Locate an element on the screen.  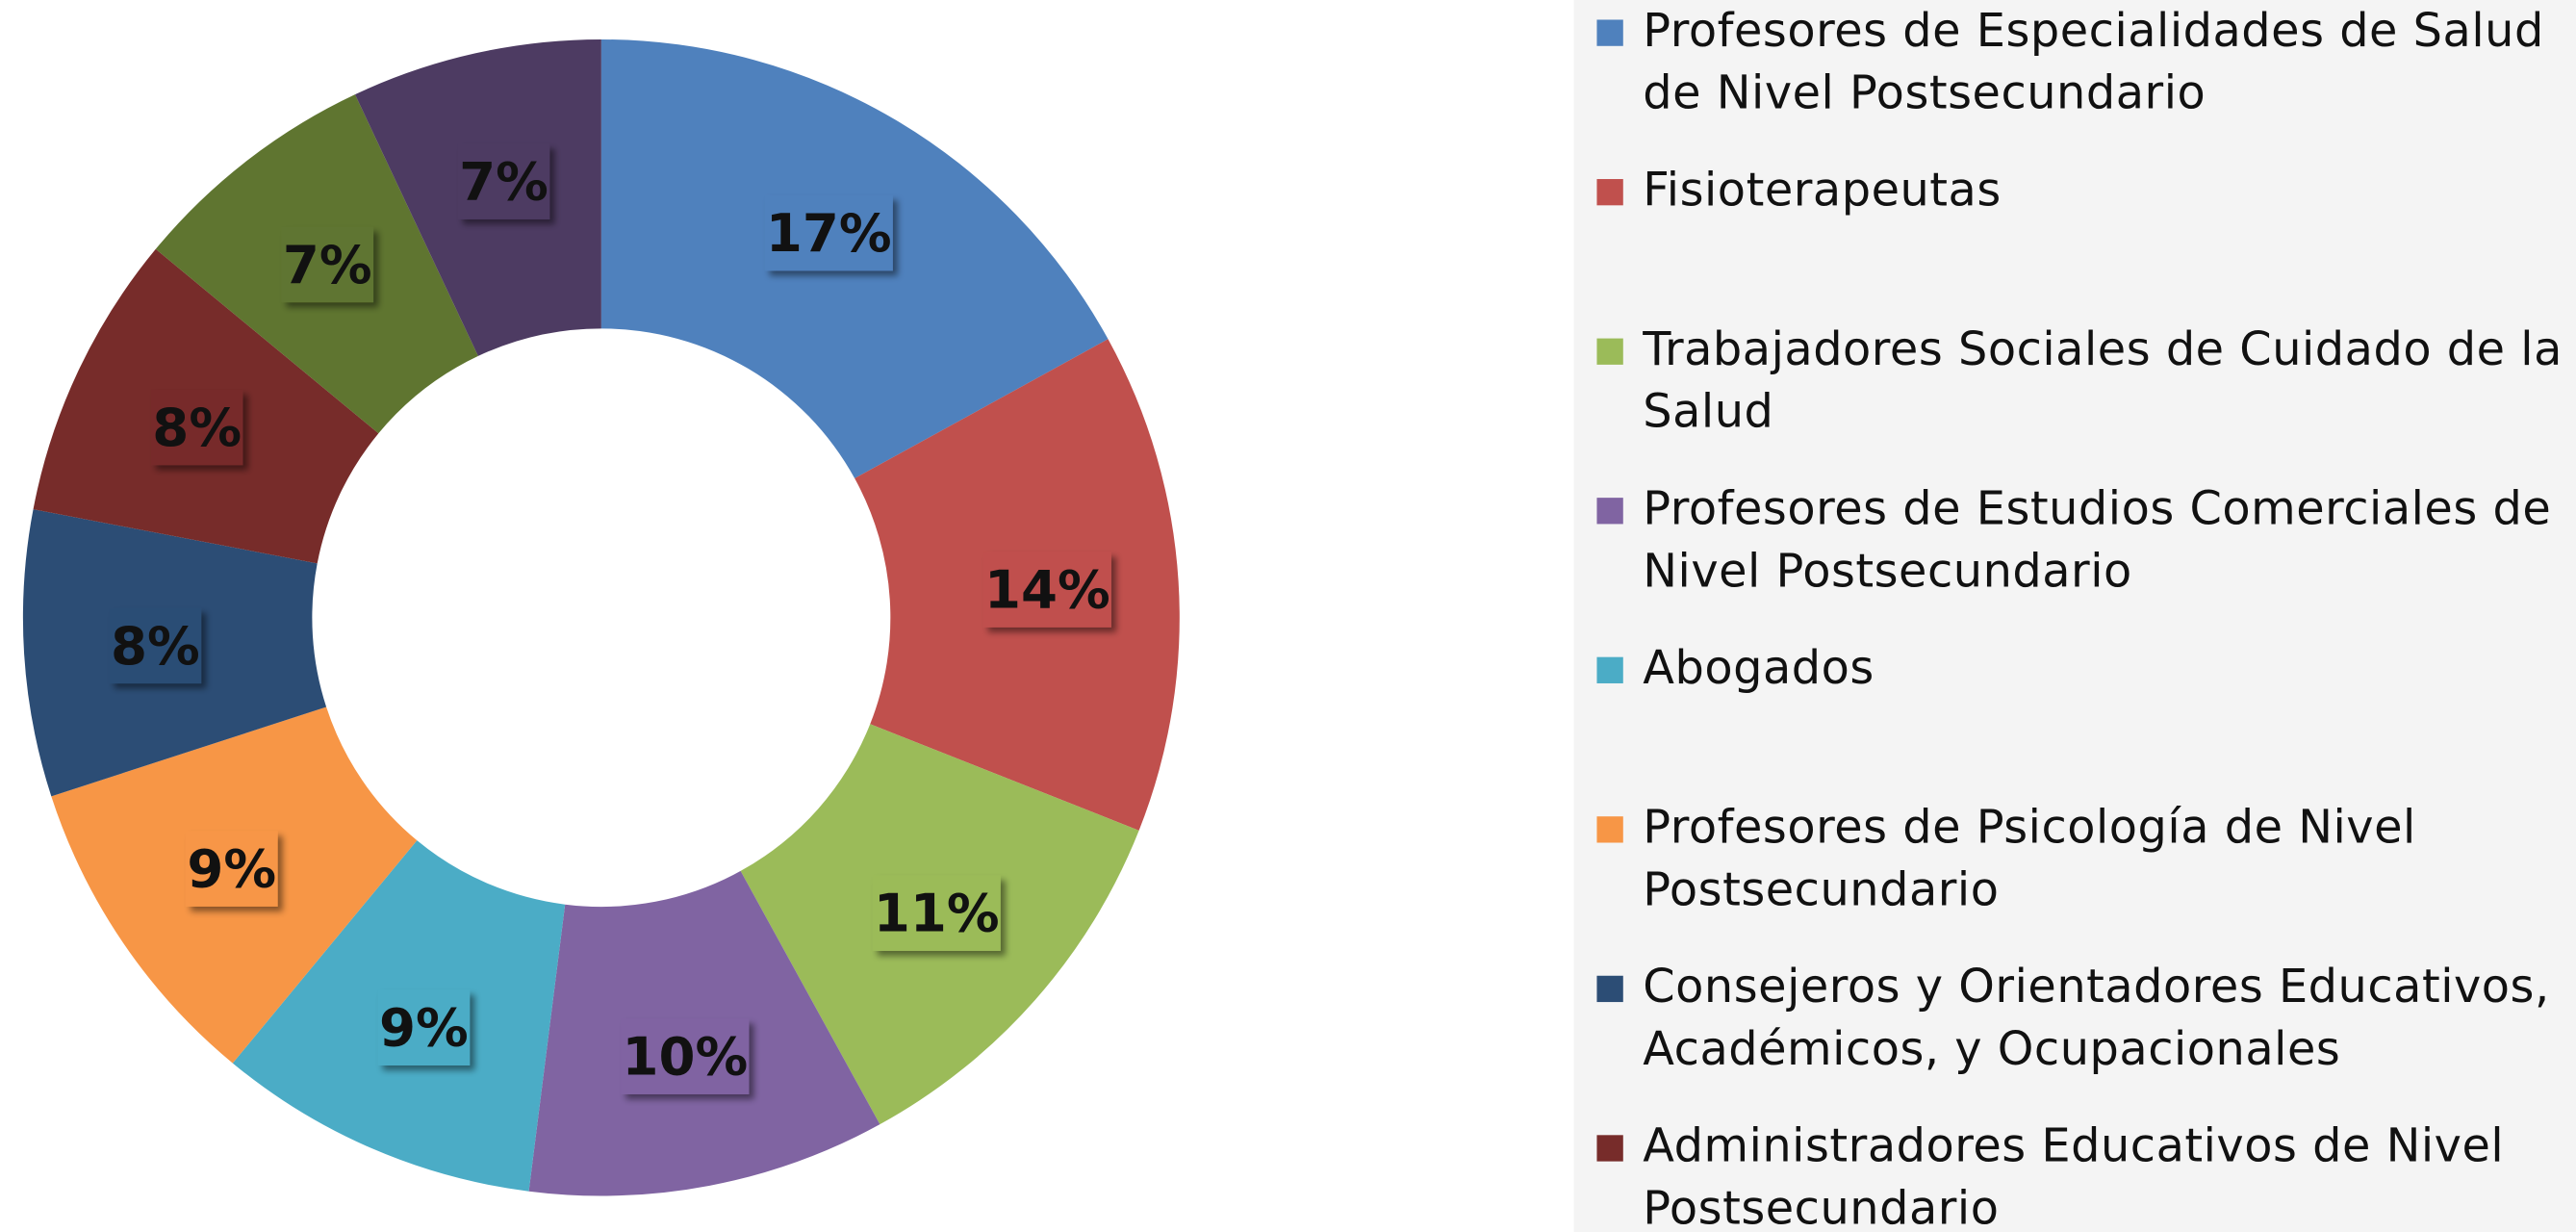
data-label: 17% is located at coordinates (829, 233).